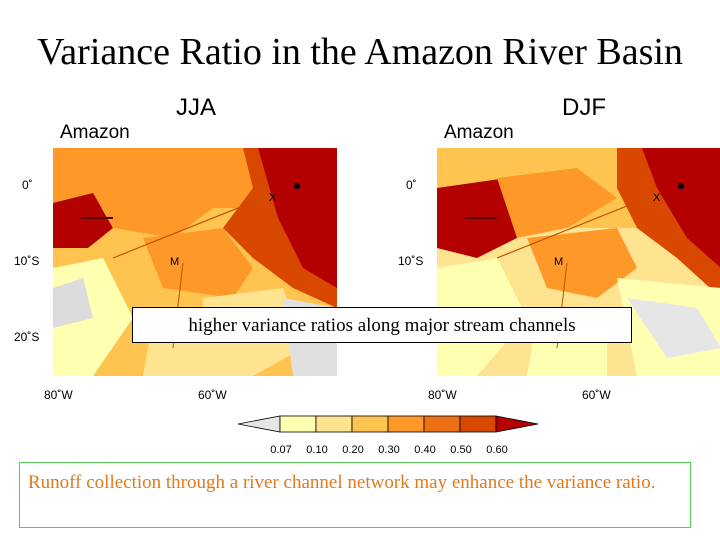 The width and height of the screenshot is (720, 540). I want to click on colorbar-label: 0.50, so click(461, 450).